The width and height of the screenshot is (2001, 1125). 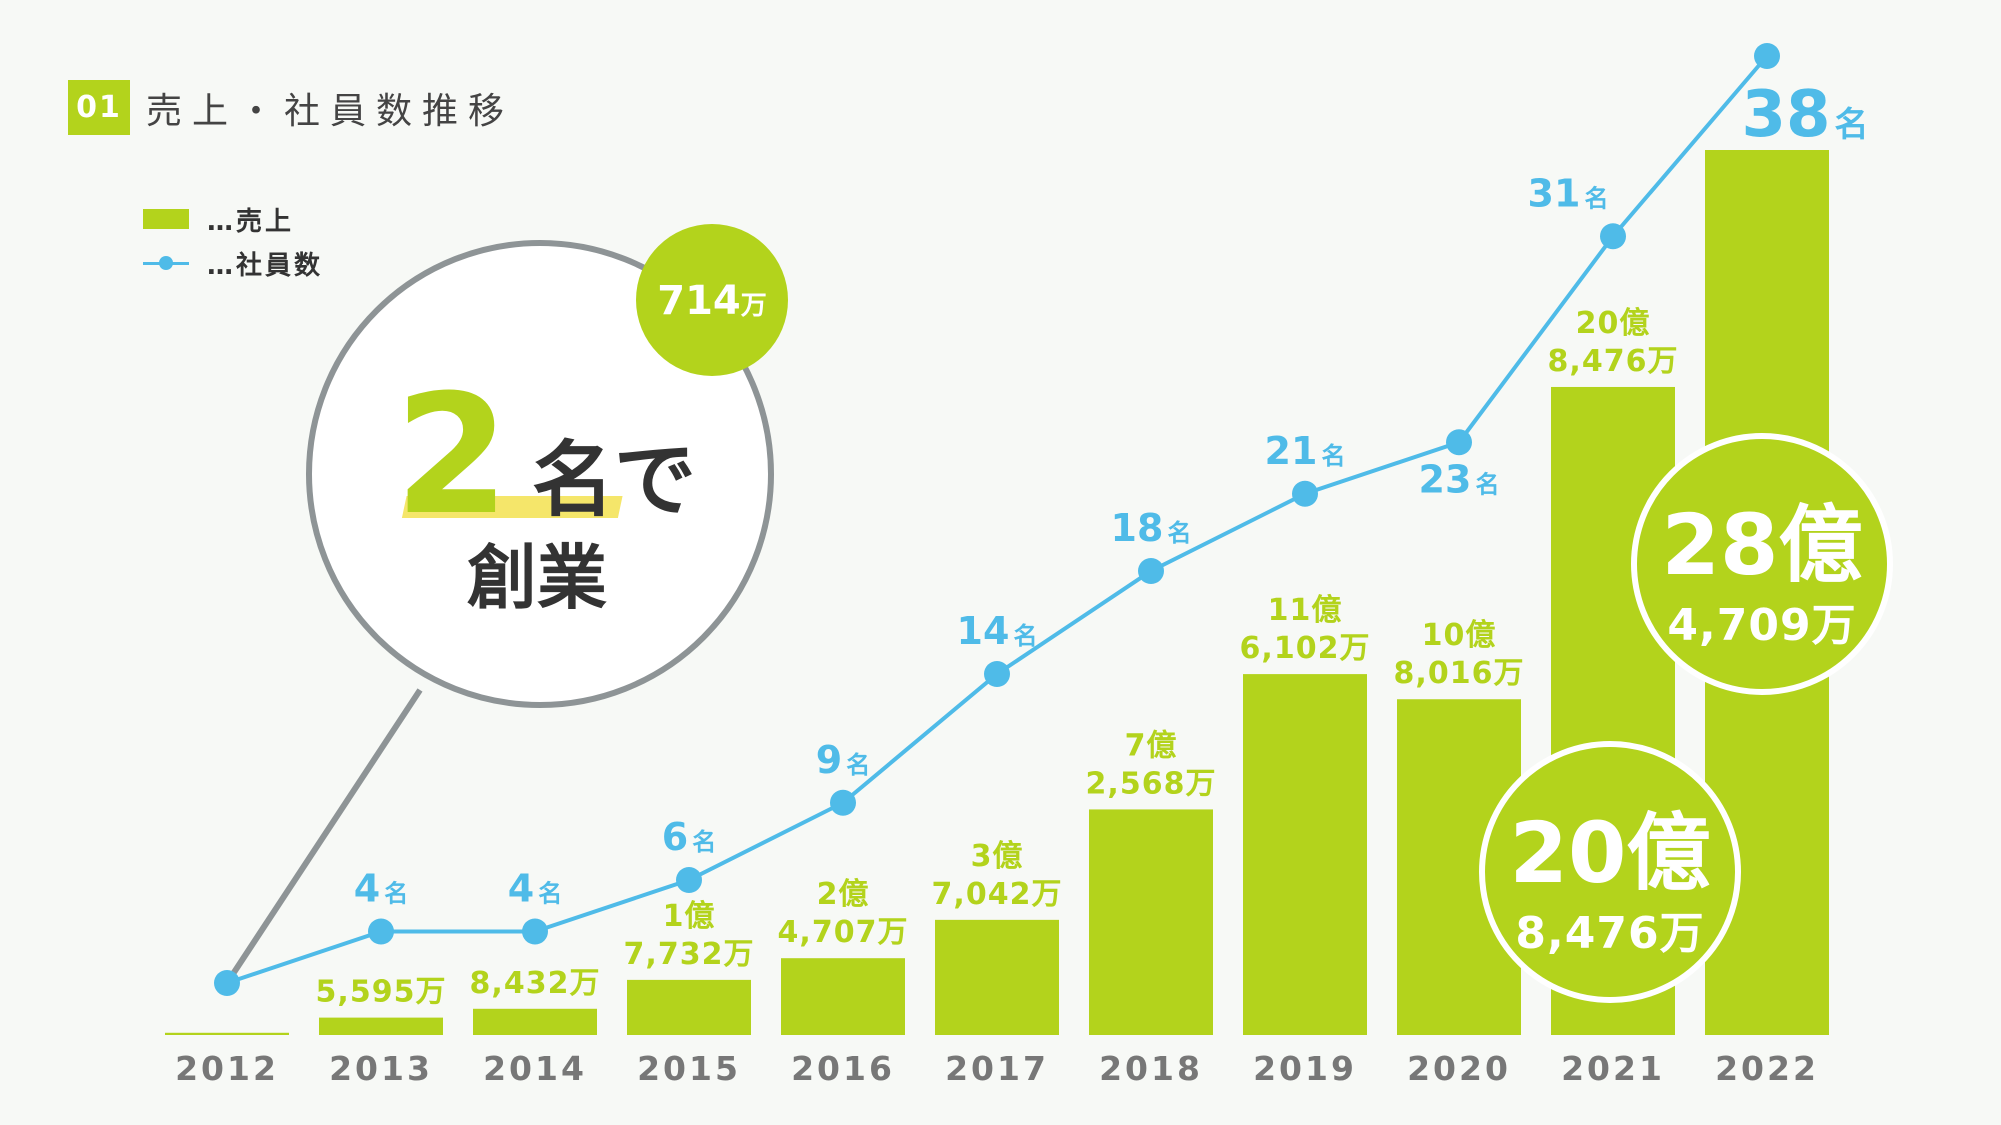 What do you see at coordinates (997, 856) in the screenshot?
I see `sales-label-2017-0: 3億` at bounding box center [997, 856].